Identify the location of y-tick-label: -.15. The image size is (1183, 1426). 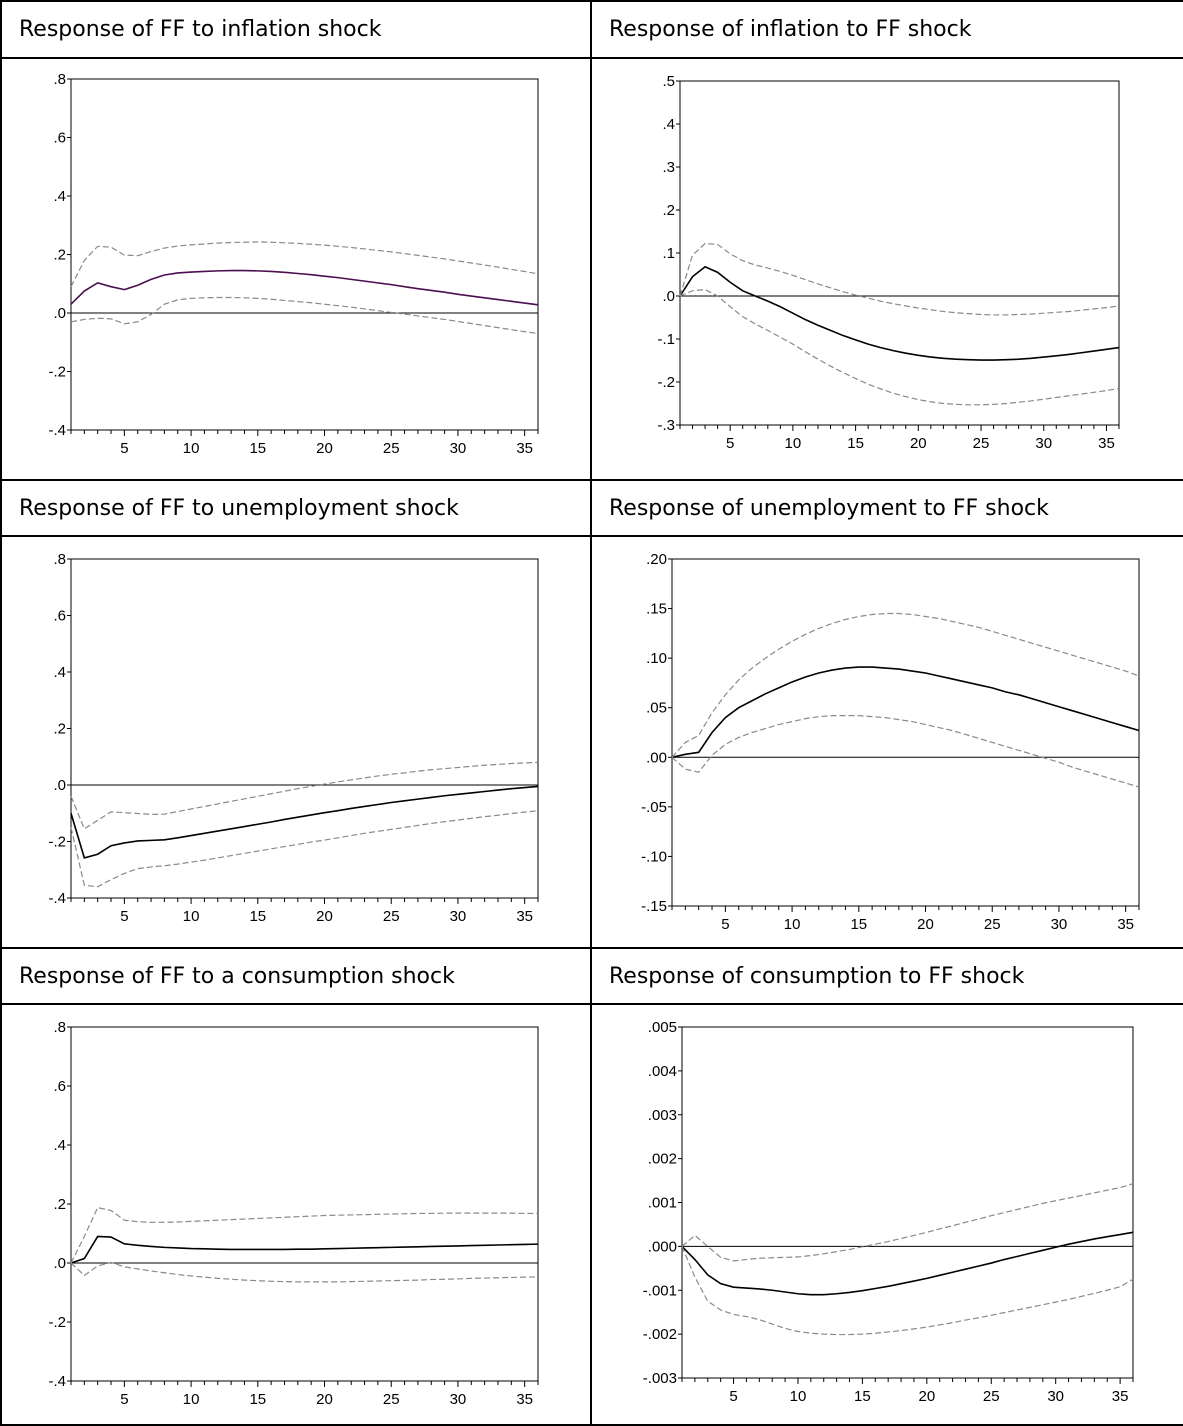
(654, 906).